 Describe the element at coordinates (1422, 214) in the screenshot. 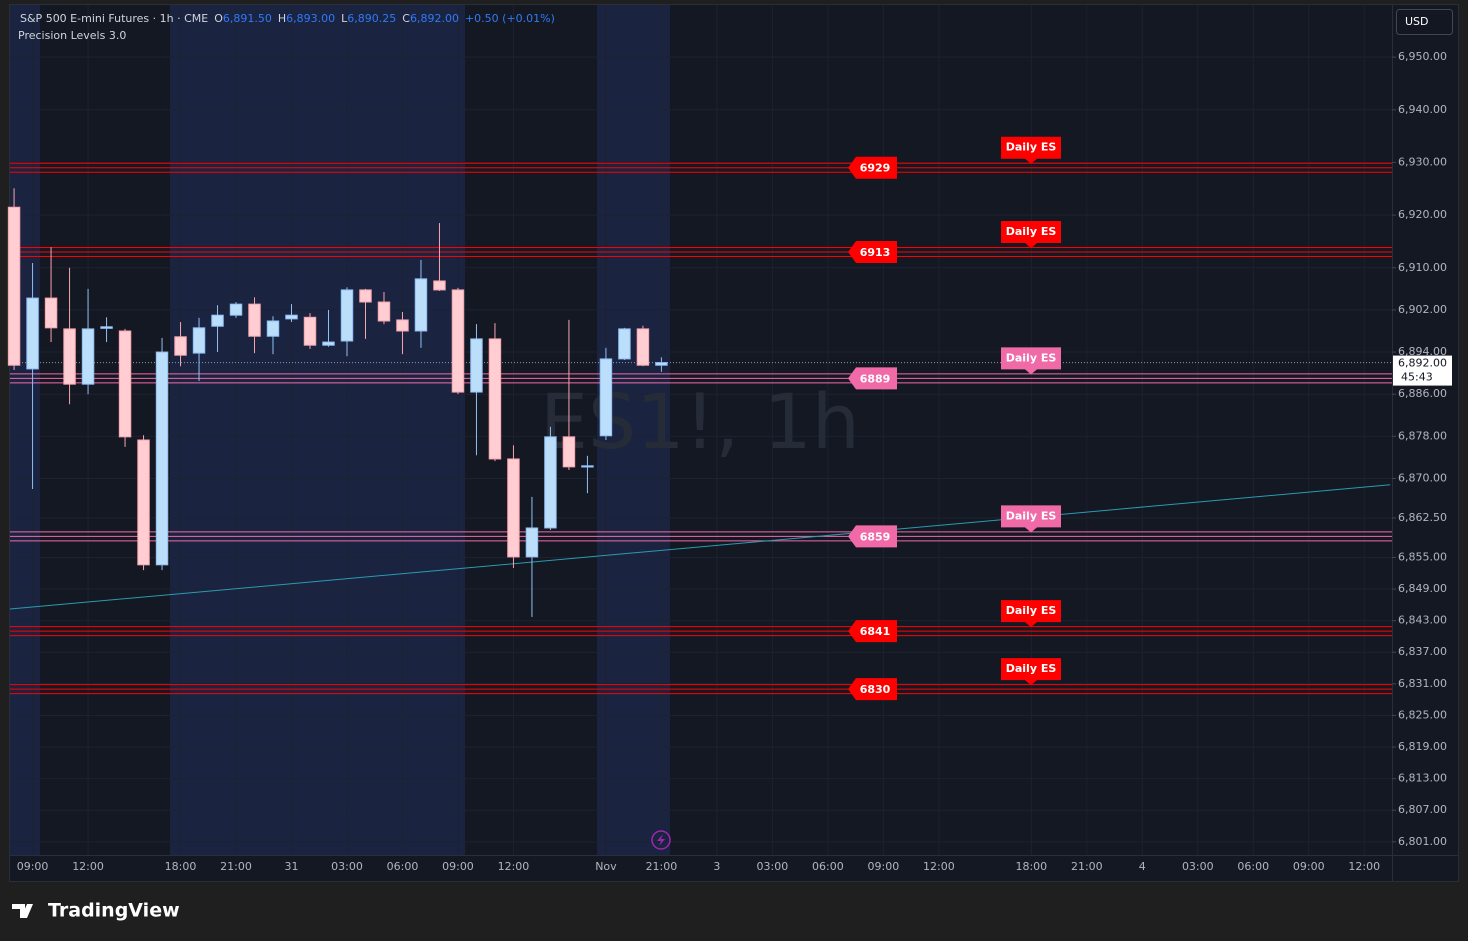

I see `y-tick-label: 6,920.00` at that location.